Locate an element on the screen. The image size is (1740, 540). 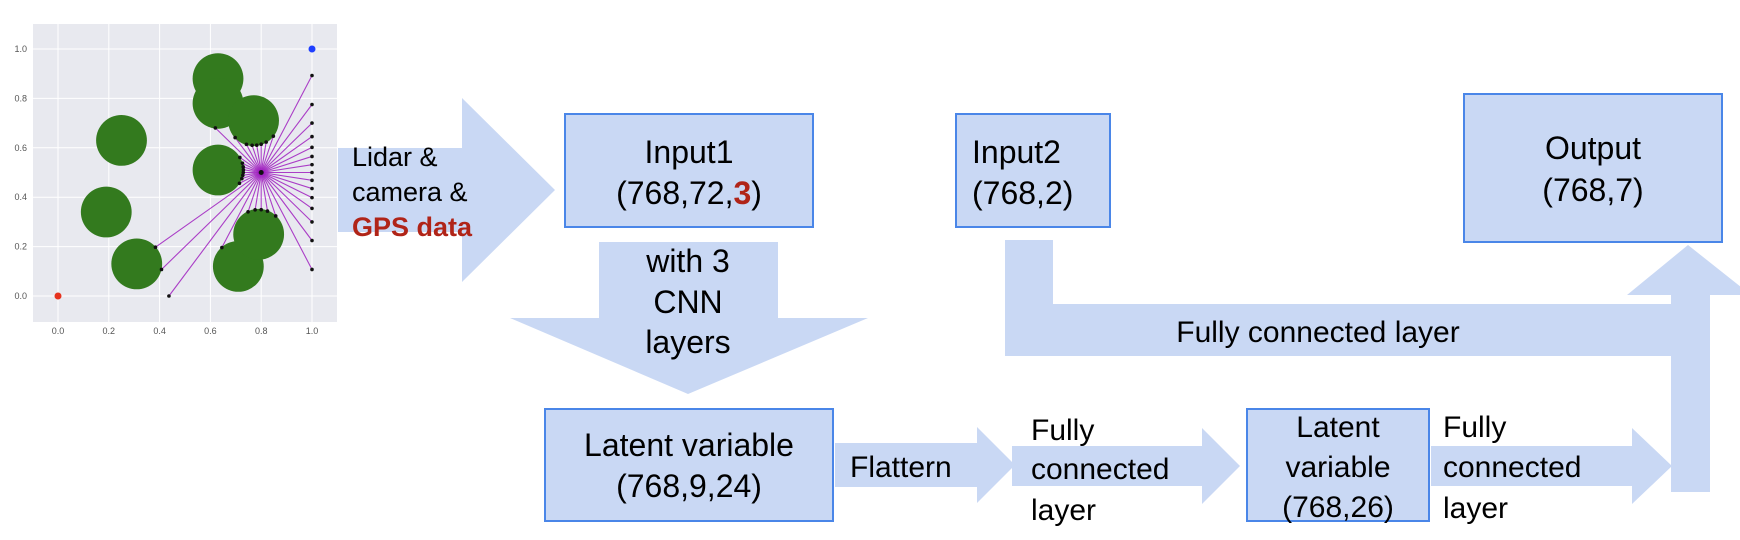
input1-box is located at coordinates (689, 170).